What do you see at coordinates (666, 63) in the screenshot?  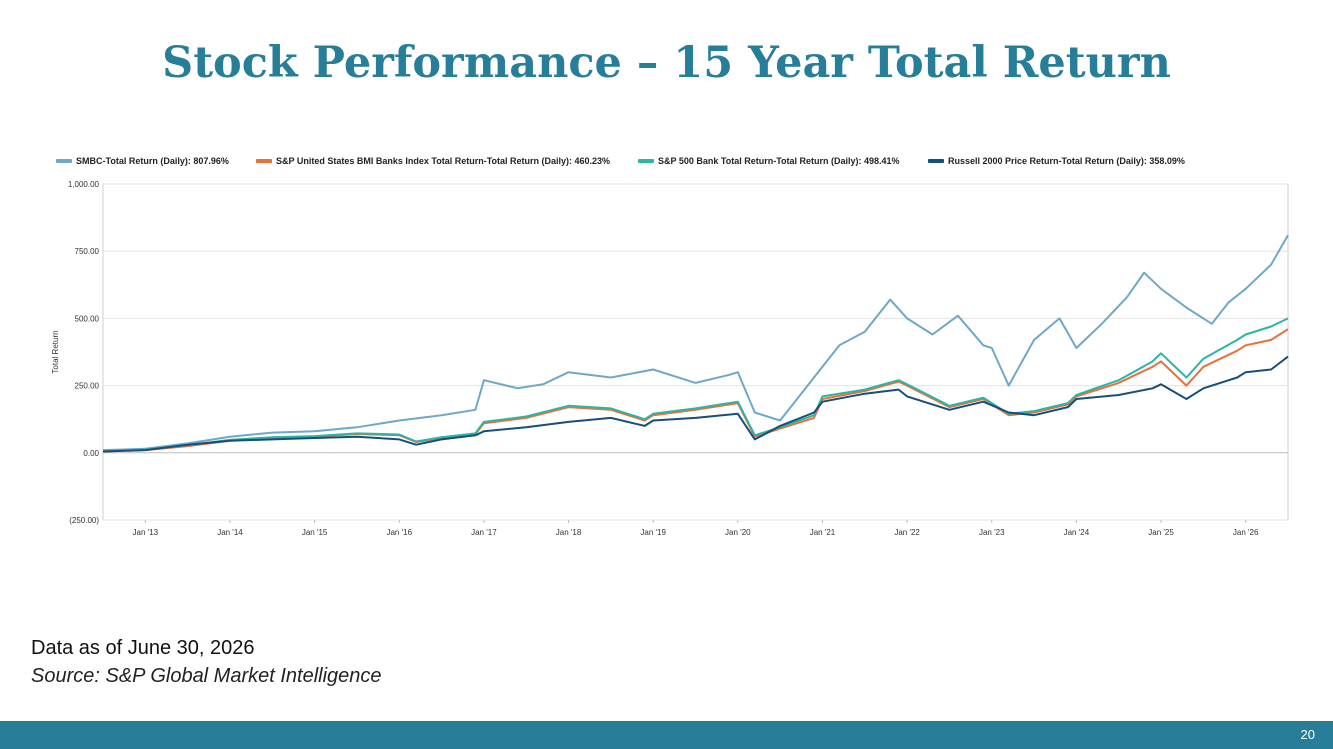 I see `slide-title: Stock Performance – 15 Year Total Return` at bounding box center [666, 63].